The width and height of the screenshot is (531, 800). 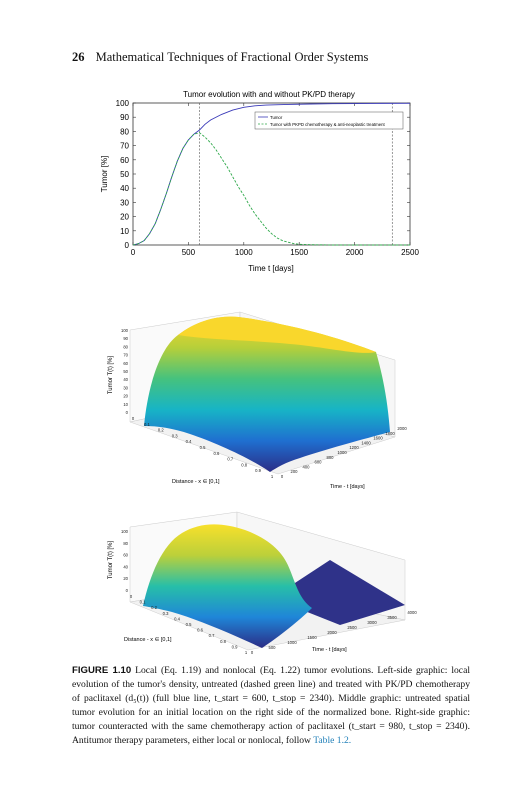 I want to click on x-axis-label-middle: Distance - x ∈ [0,1], so click(x=196, y=481).